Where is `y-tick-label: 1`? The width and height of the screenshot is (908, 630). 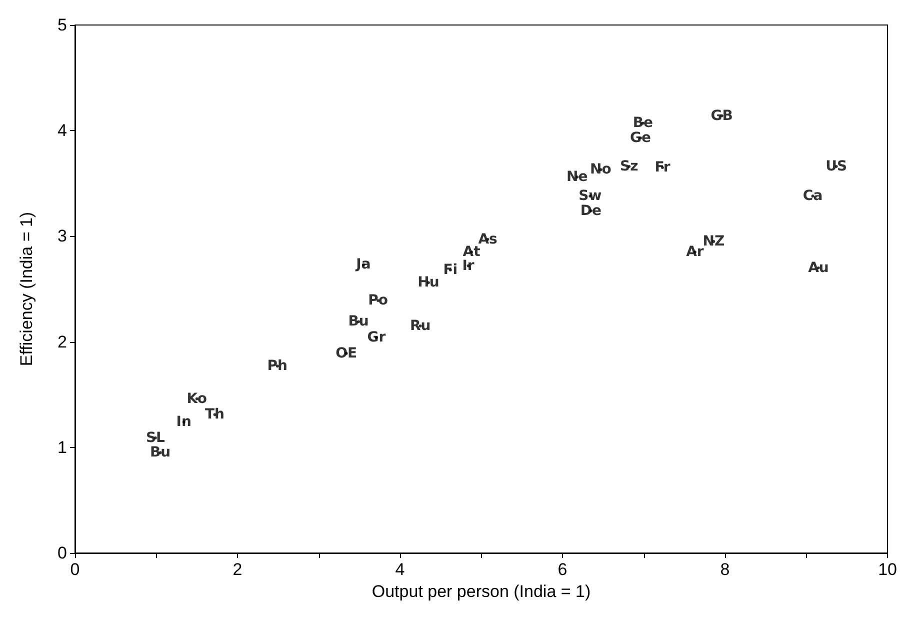 y-tick-label: 1 is located at coordinates (62, 447).